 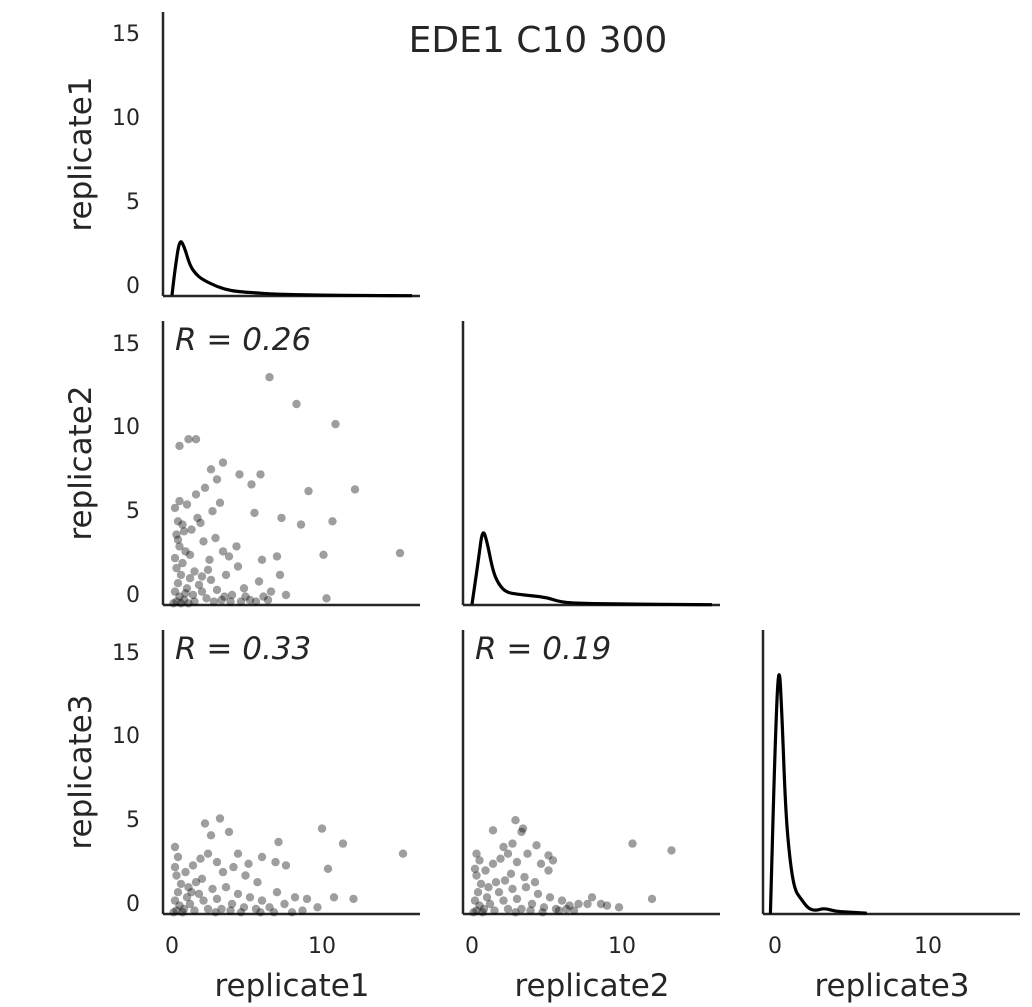 What do you see at coordinates (538, 40) in the screenshot?
I see `figure-title: EDE1 C10 300` at bounding box center [538, 40].